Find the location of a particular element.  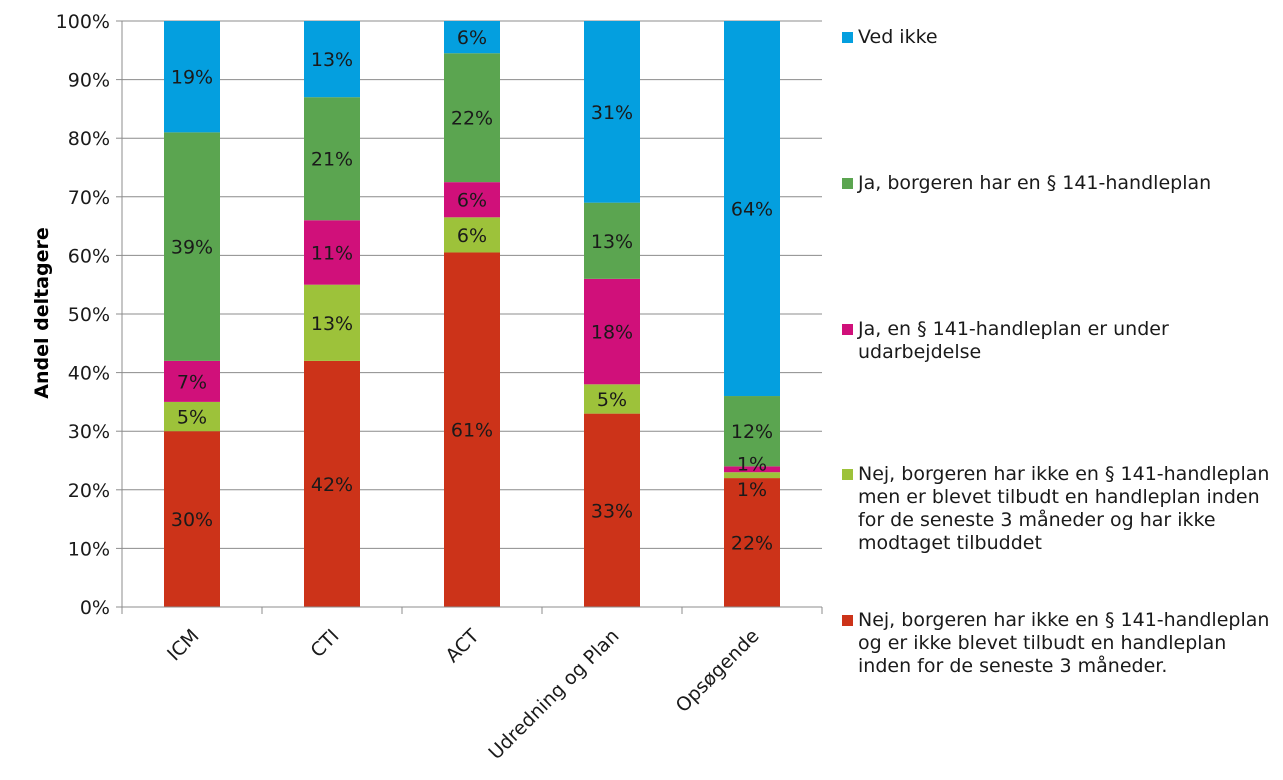

data-label: 31% is located at coordinates (612, 113).